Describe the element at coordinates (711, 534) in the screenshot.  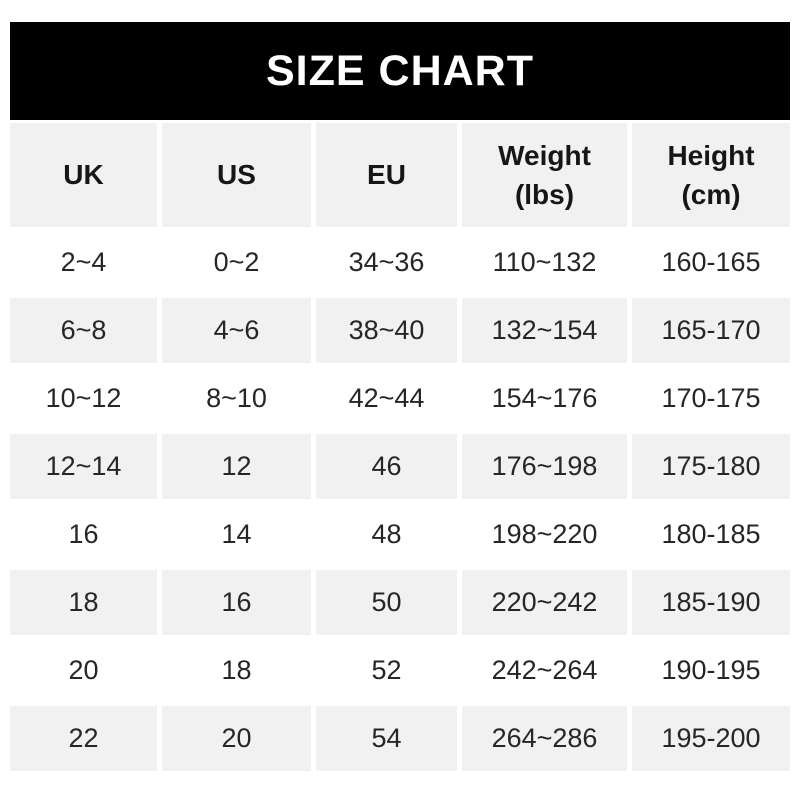
I see `table-cell-height: 180-185` at that location.